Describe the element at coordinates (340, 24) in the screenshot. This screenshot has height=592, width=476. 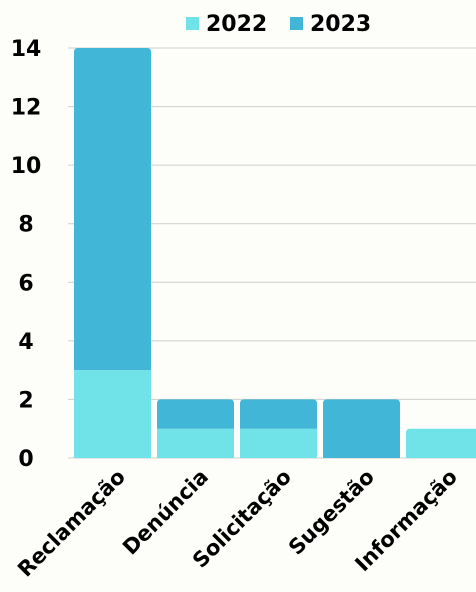
I see `legend-label-2023: 2023` at that location.